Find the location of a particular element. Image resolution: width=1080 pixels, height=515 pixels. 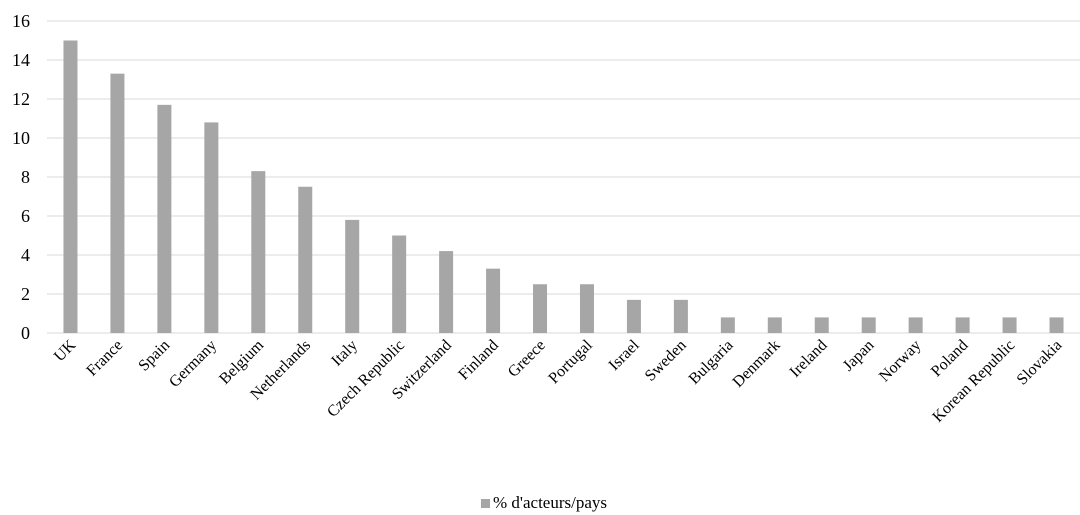

x-category-label: Greece is located at coordinates (527, 359).